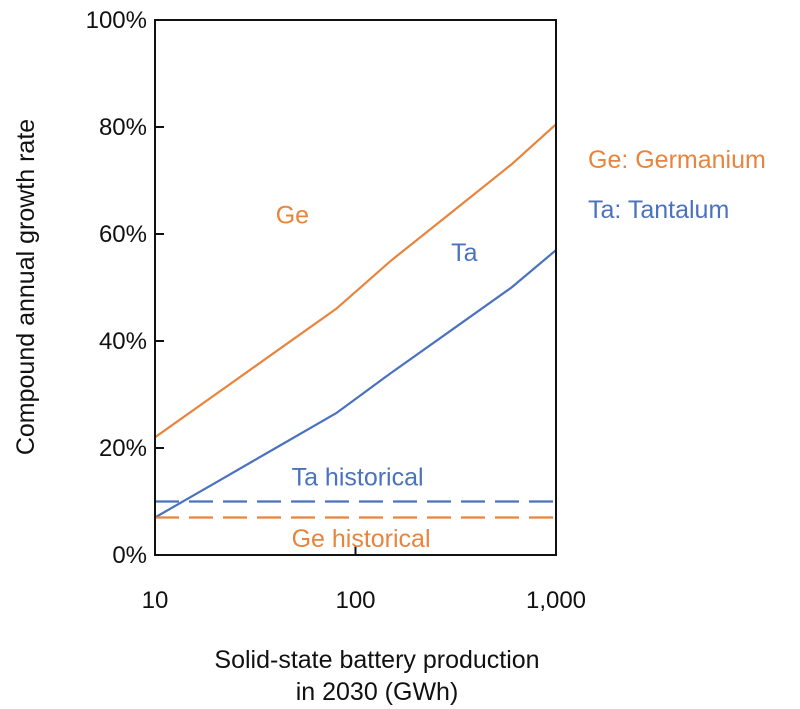 Image resolution: width=800 pixels, height=709 pixels. I want to click on x-axis-title-line-2: in 2030 (GWh), so click(377, 692).